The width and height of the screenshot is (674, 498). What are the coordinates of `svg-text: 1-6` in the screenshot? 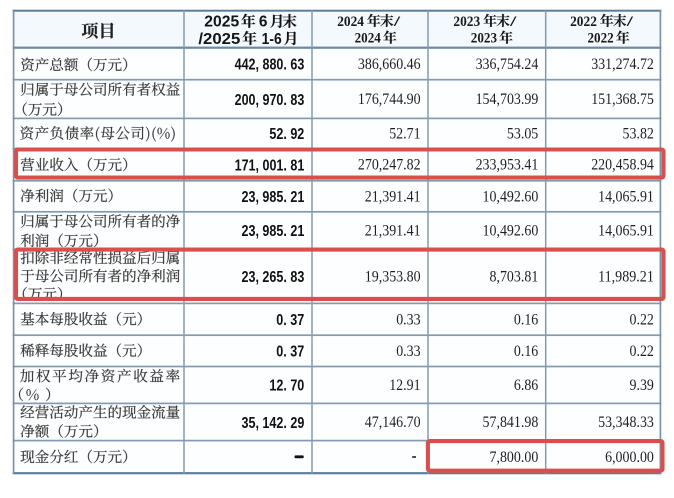 It's located at (272, 39).